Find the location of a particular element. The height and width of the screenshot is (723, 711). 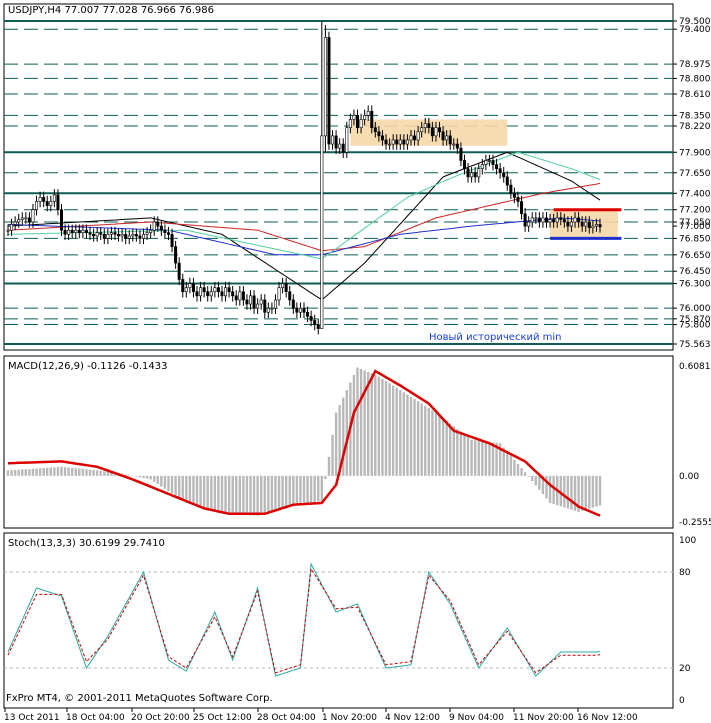

price-axis-label: 76.450 is located at coordinates (695, 272).